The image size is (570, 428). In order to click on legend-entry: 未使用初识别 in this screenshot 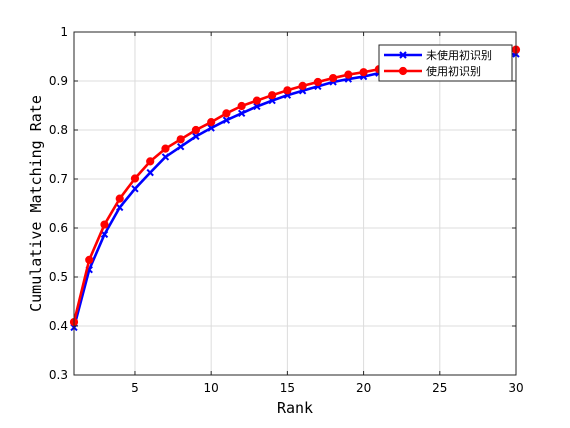, I will do `click(438, 55)`.